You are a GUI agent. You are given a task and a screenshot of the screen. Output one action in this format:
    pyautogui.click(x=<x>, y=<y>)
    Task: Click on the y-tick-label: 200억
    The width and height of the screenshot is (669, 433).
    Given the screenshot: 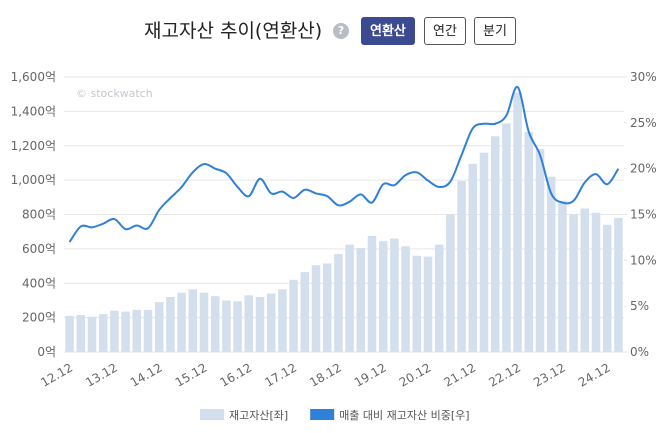 What is the action you would take?
    pyautogui.click(x=39, y=318)
    